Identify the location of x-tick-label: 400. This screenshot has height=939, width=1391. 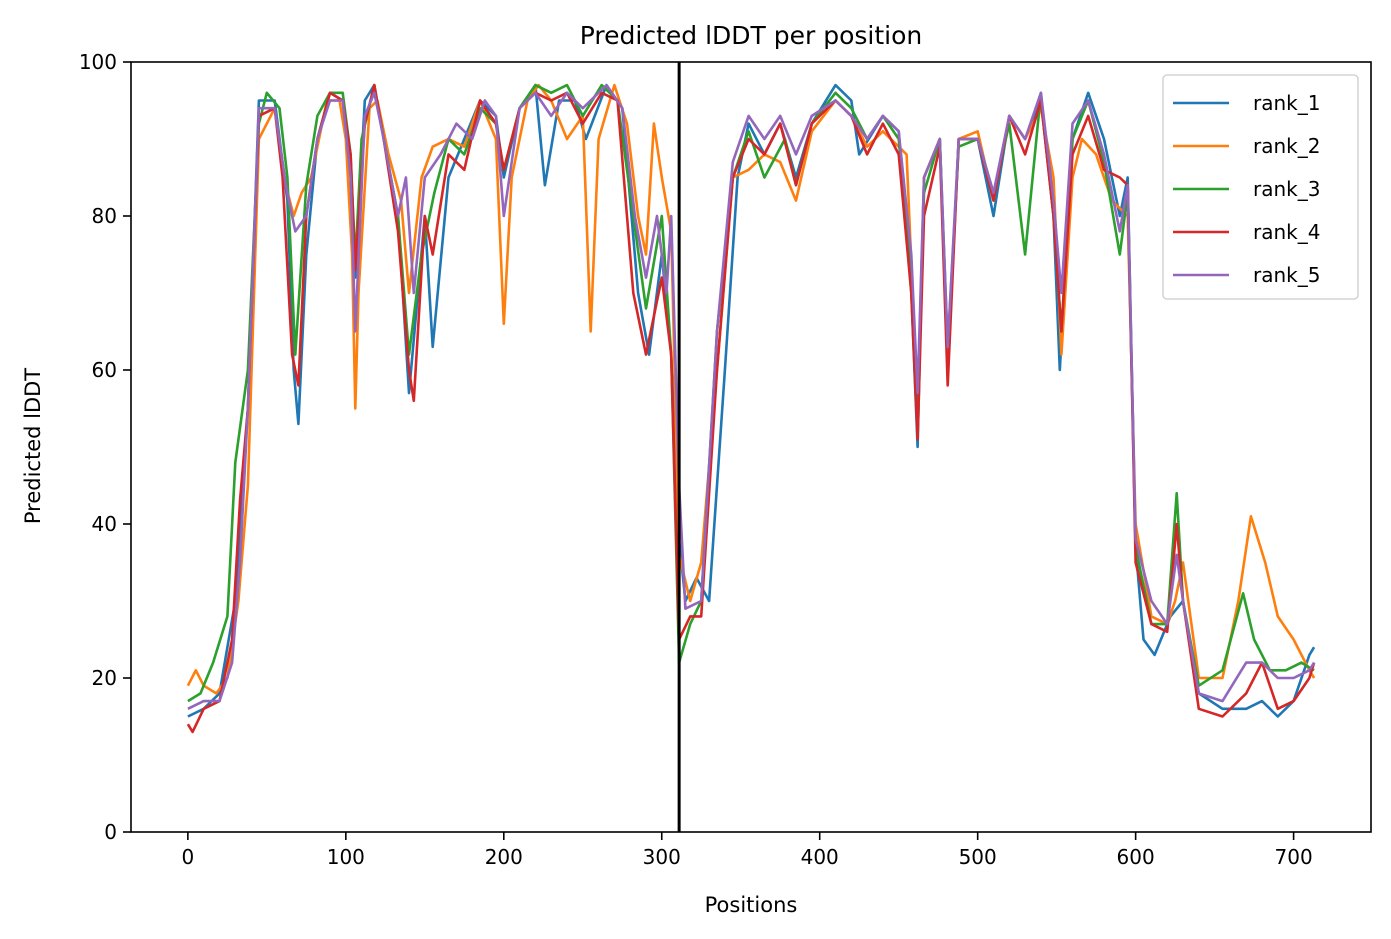
(820, 857).